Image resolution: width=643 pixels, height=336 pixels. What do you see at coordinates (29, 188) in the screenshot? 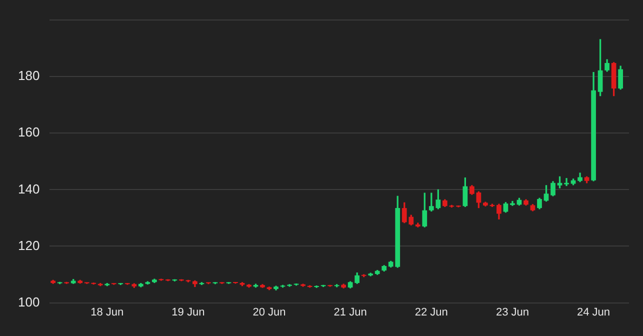
I see `y-tick-label: 140` at bounding box center [29, 188].